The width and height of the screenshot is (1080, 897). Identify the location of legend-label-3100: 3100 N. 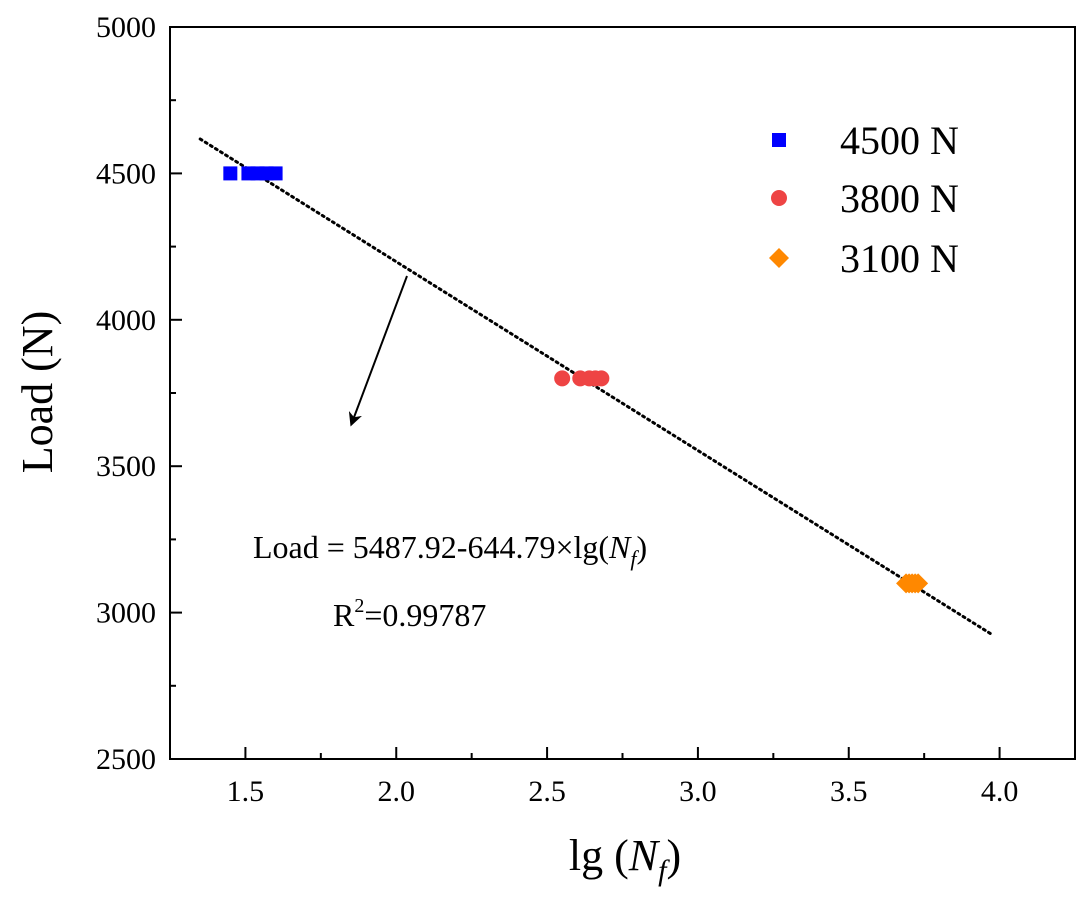
(899, 258).